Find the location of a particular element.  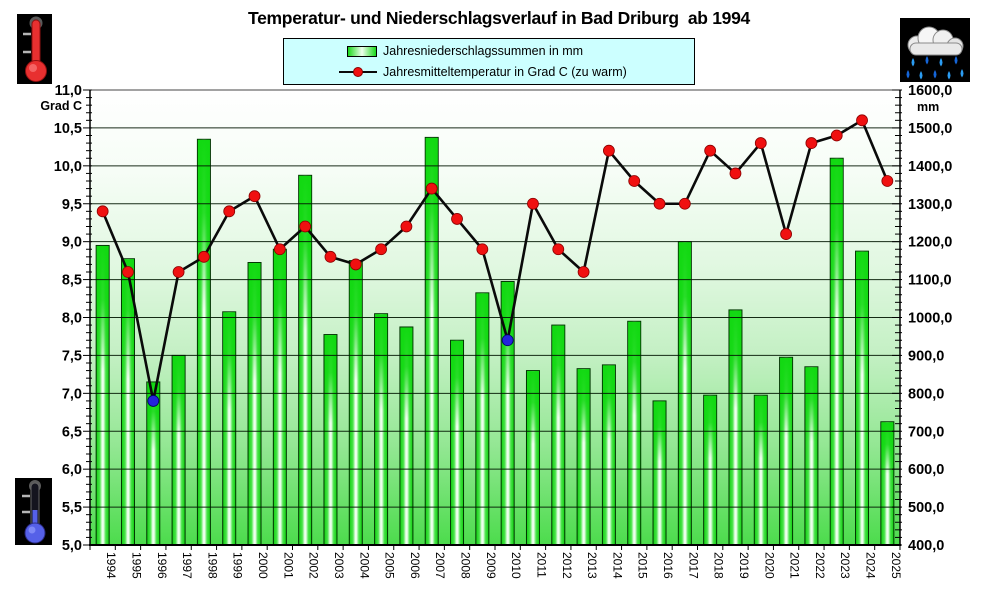

svg-text: 2004 is located at coordinates (364, 565).